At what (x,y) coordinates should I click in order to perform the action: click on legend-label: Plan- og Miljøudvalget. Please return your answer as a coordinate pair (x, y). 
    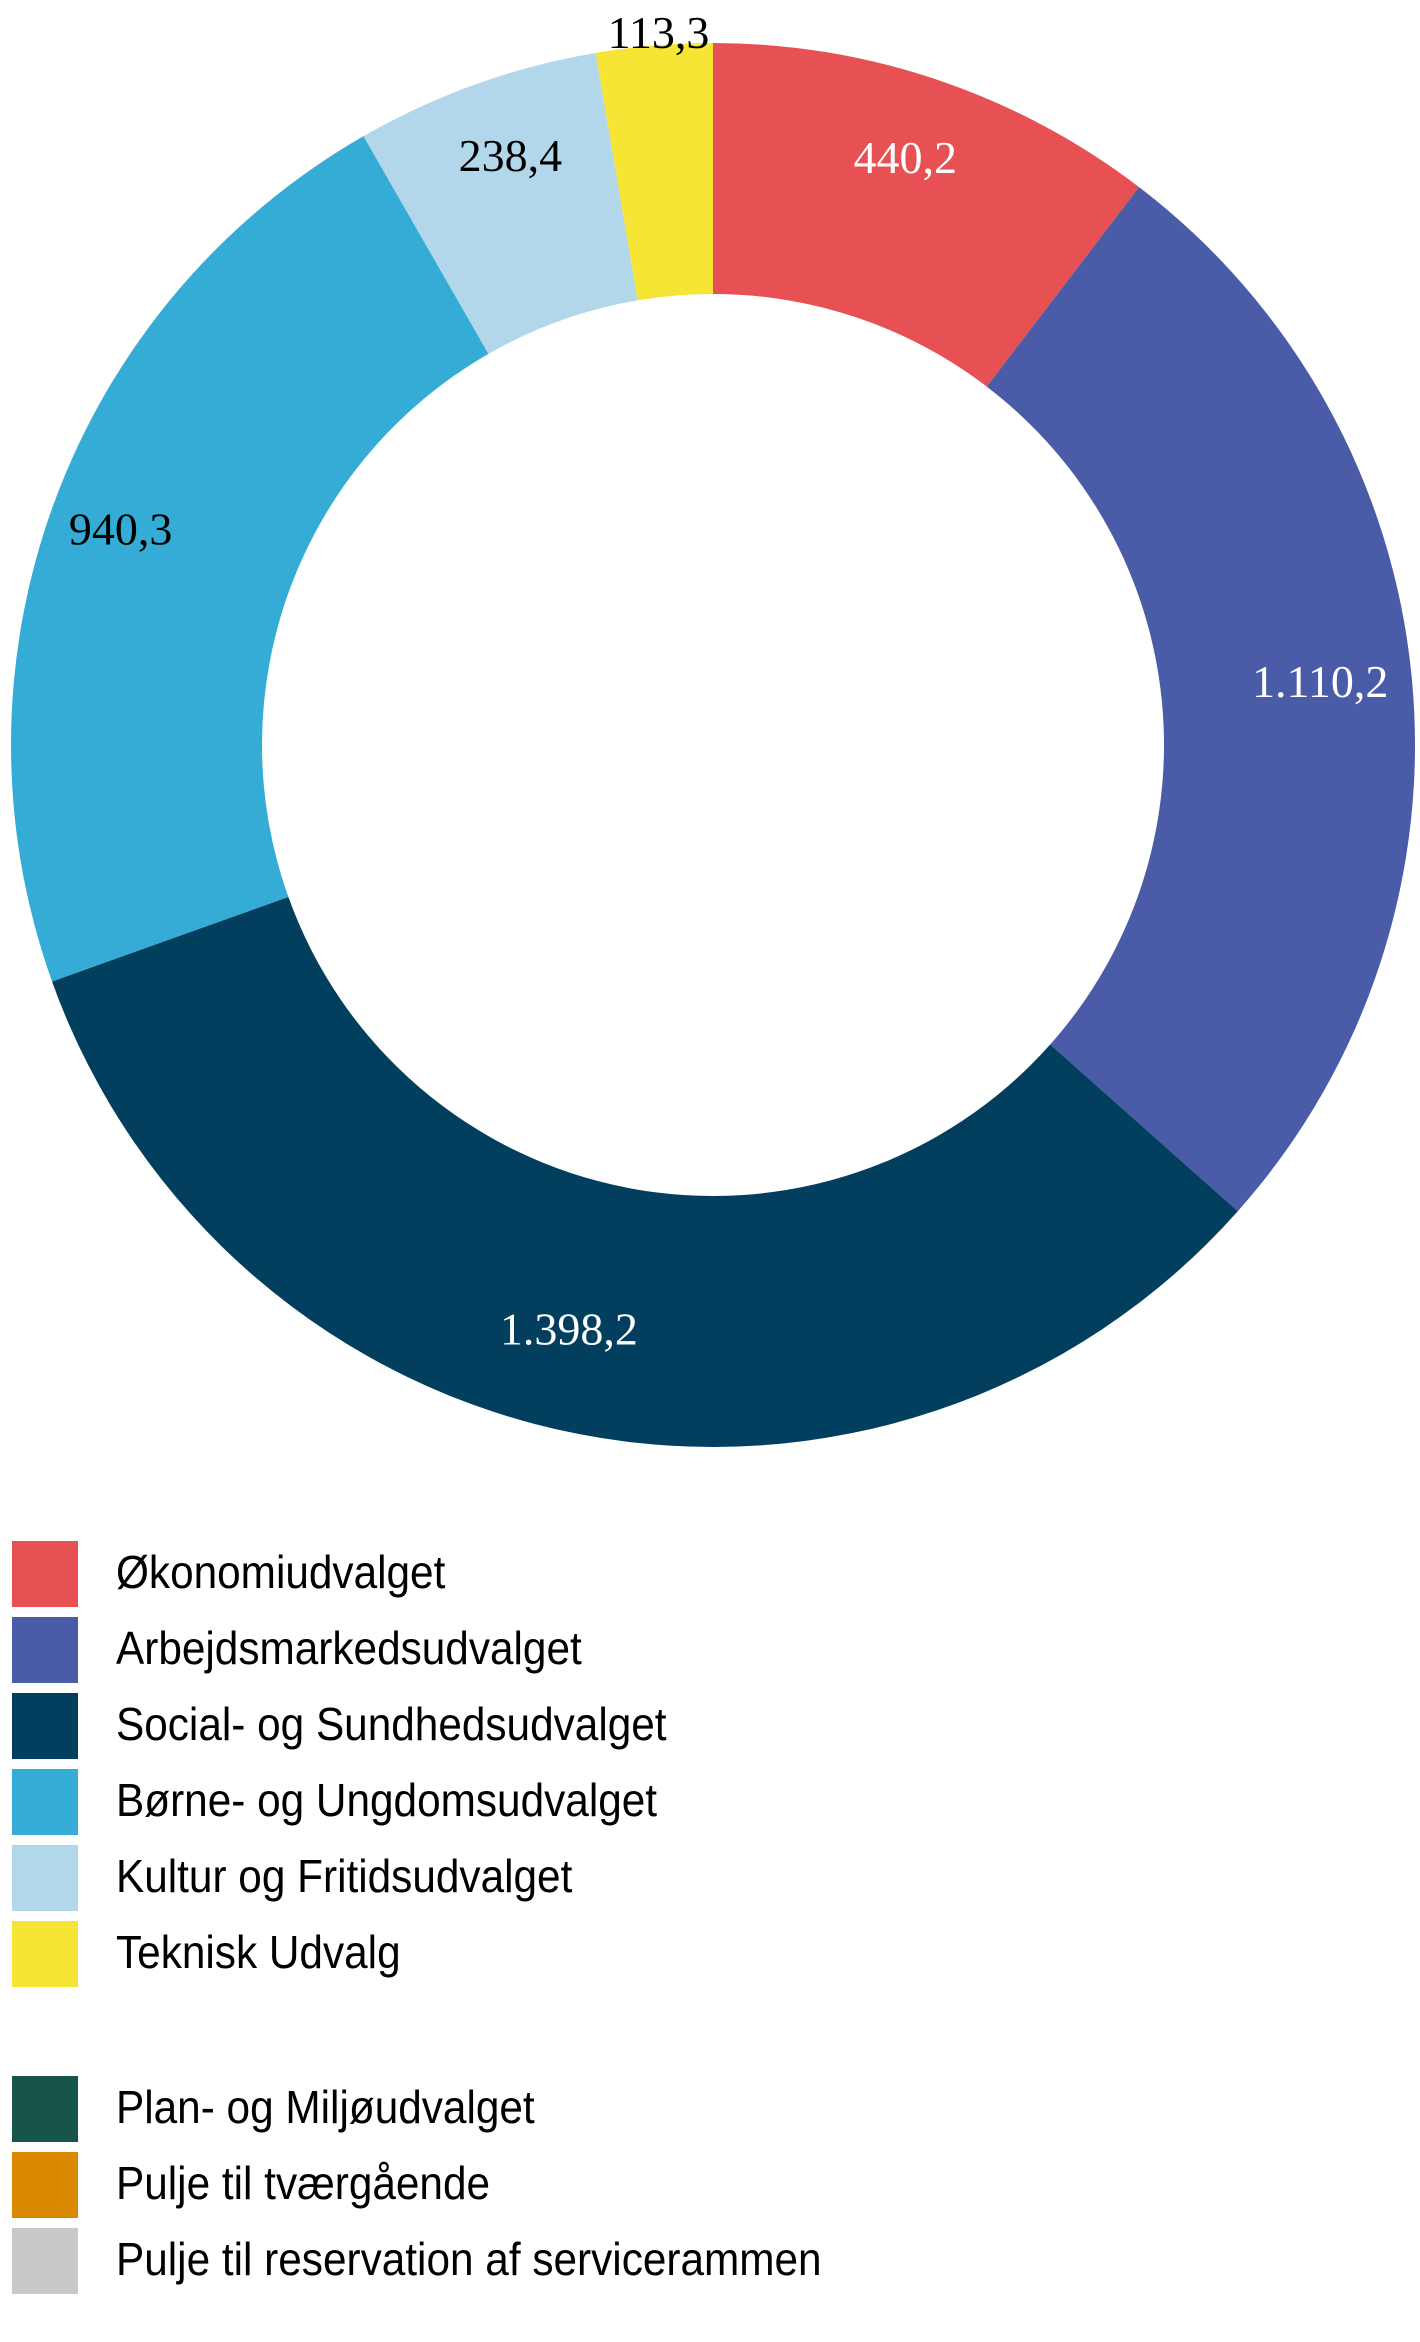
    Looking at the image, I should click on (325, 2107).